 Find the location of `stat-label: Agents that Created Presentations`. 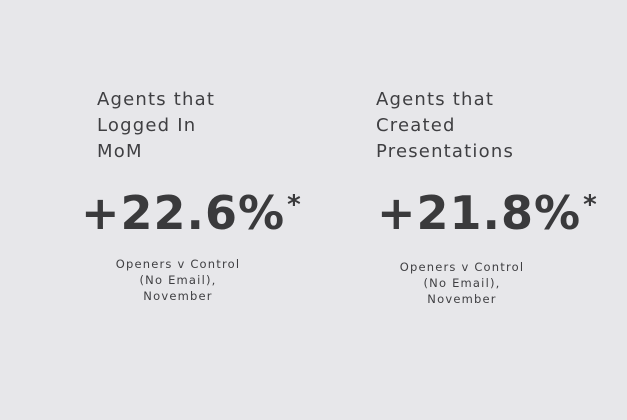

stat-label: Agents that Created Presentations is located at coordinates (445, 126).